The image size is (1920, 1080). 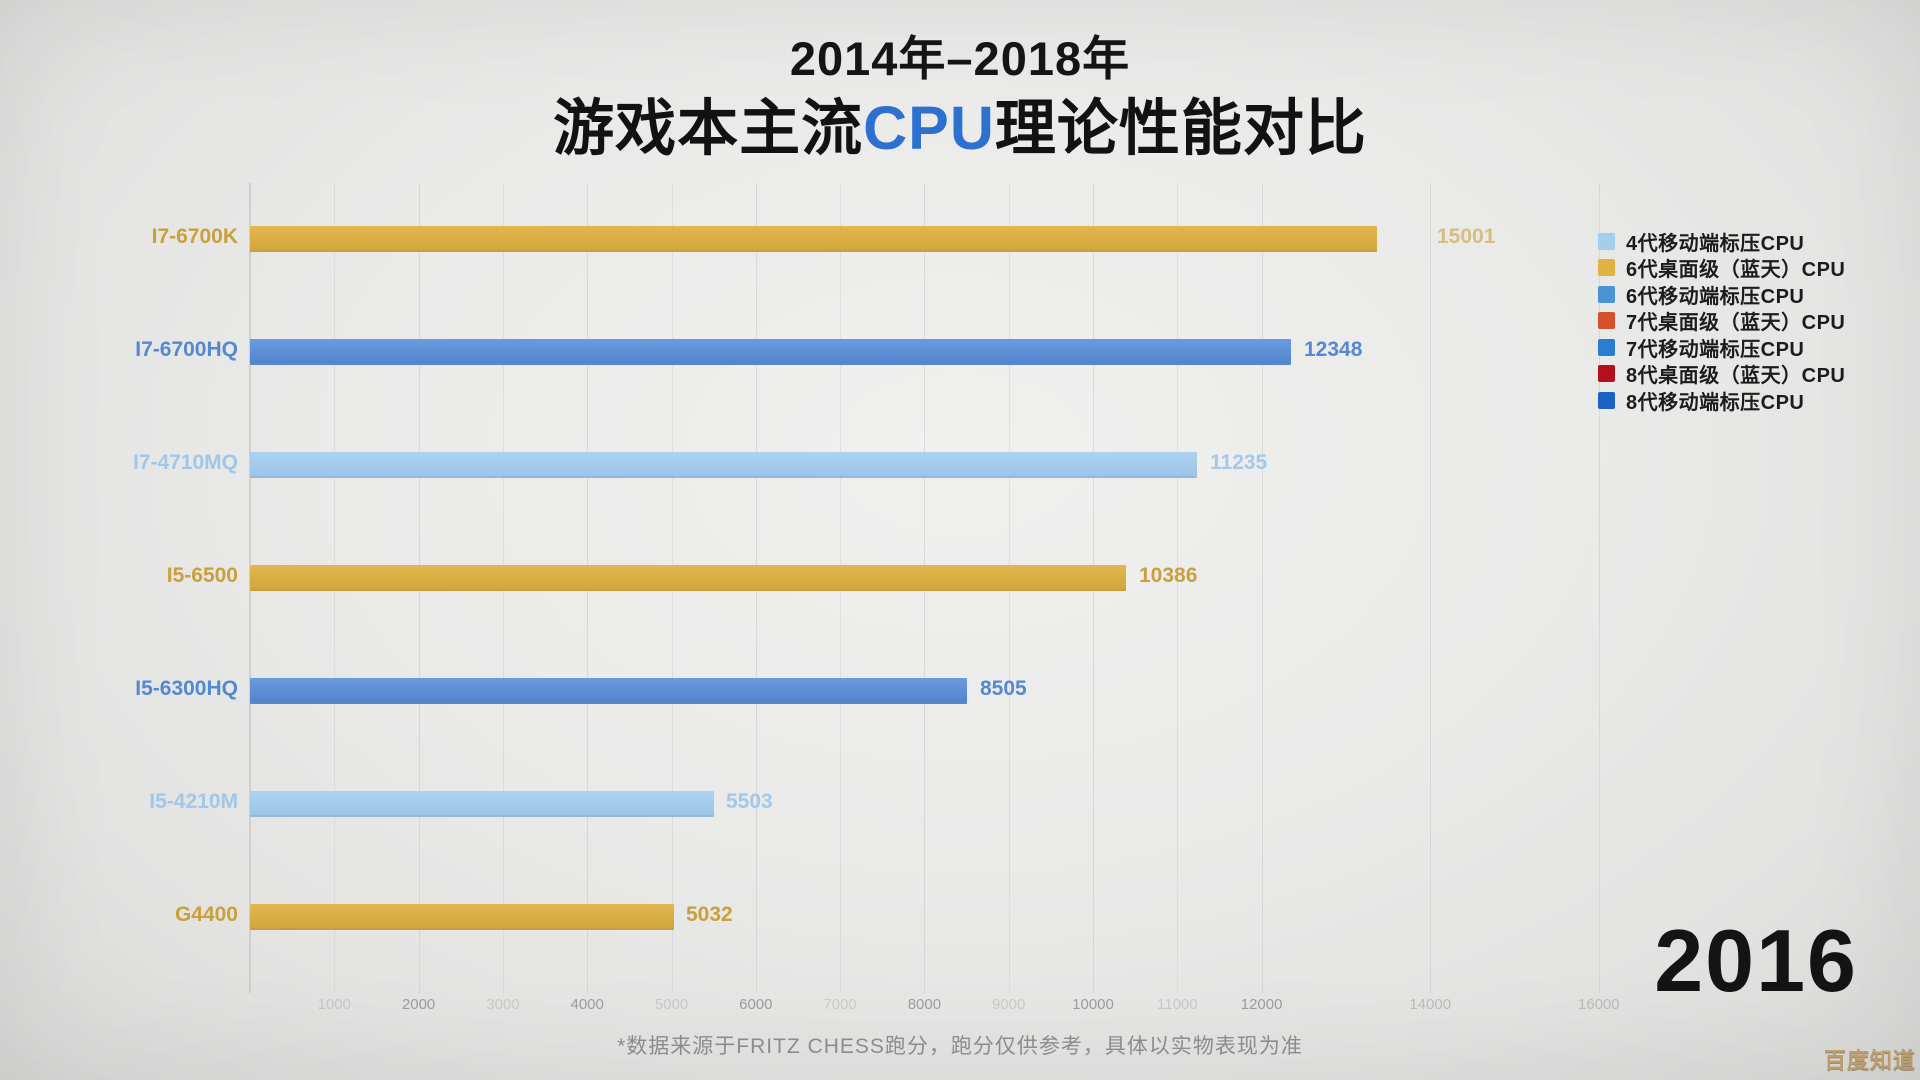 I want to click on legend-label: 8代移动端标压CPU, so click(x=1715, y=402).